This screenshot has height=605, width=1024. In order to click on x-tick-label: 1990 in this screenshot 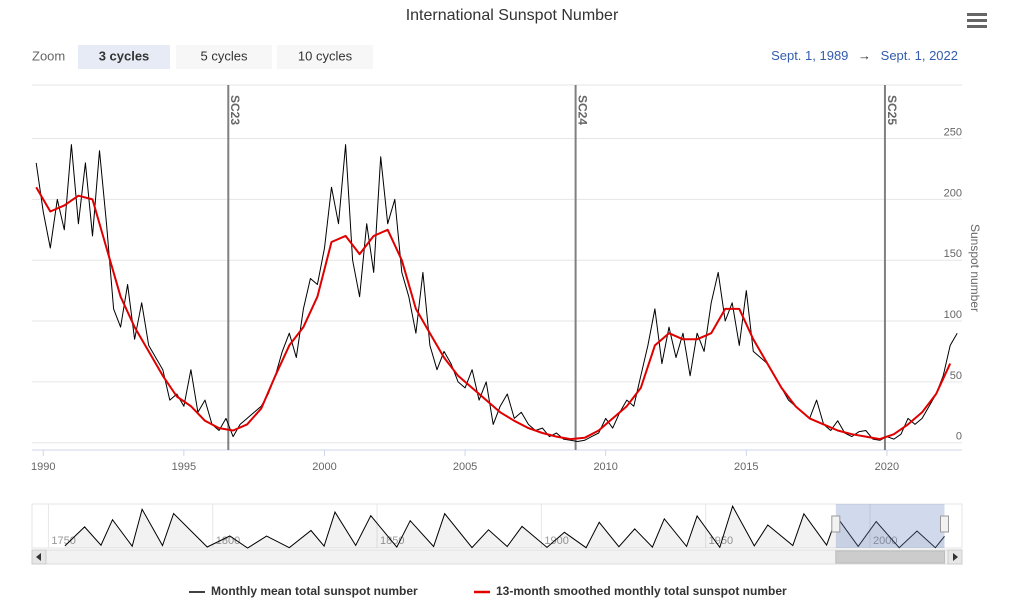, I will do `click(43, 467)`.